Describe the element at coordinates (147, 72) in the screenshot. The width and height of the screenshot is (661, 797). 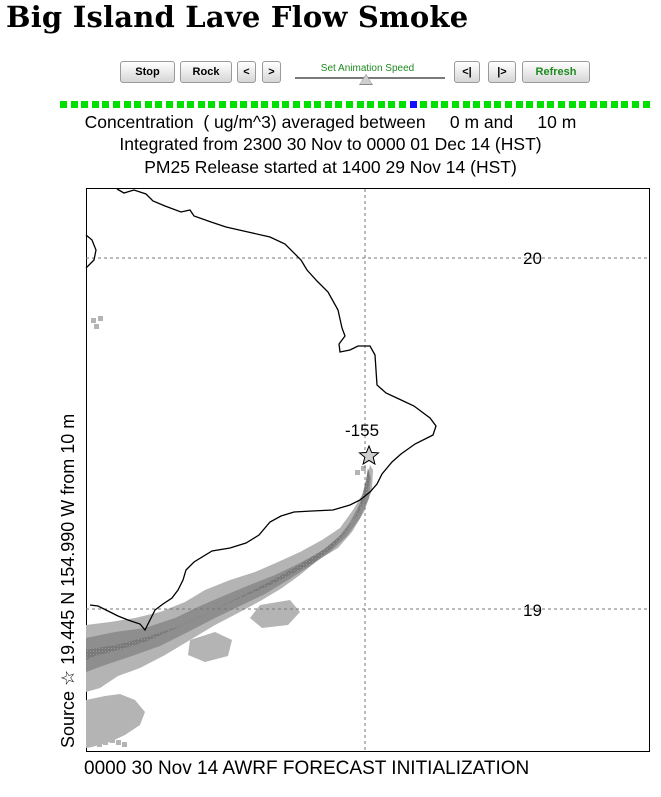
I see `stop-button: Stop` at that location.